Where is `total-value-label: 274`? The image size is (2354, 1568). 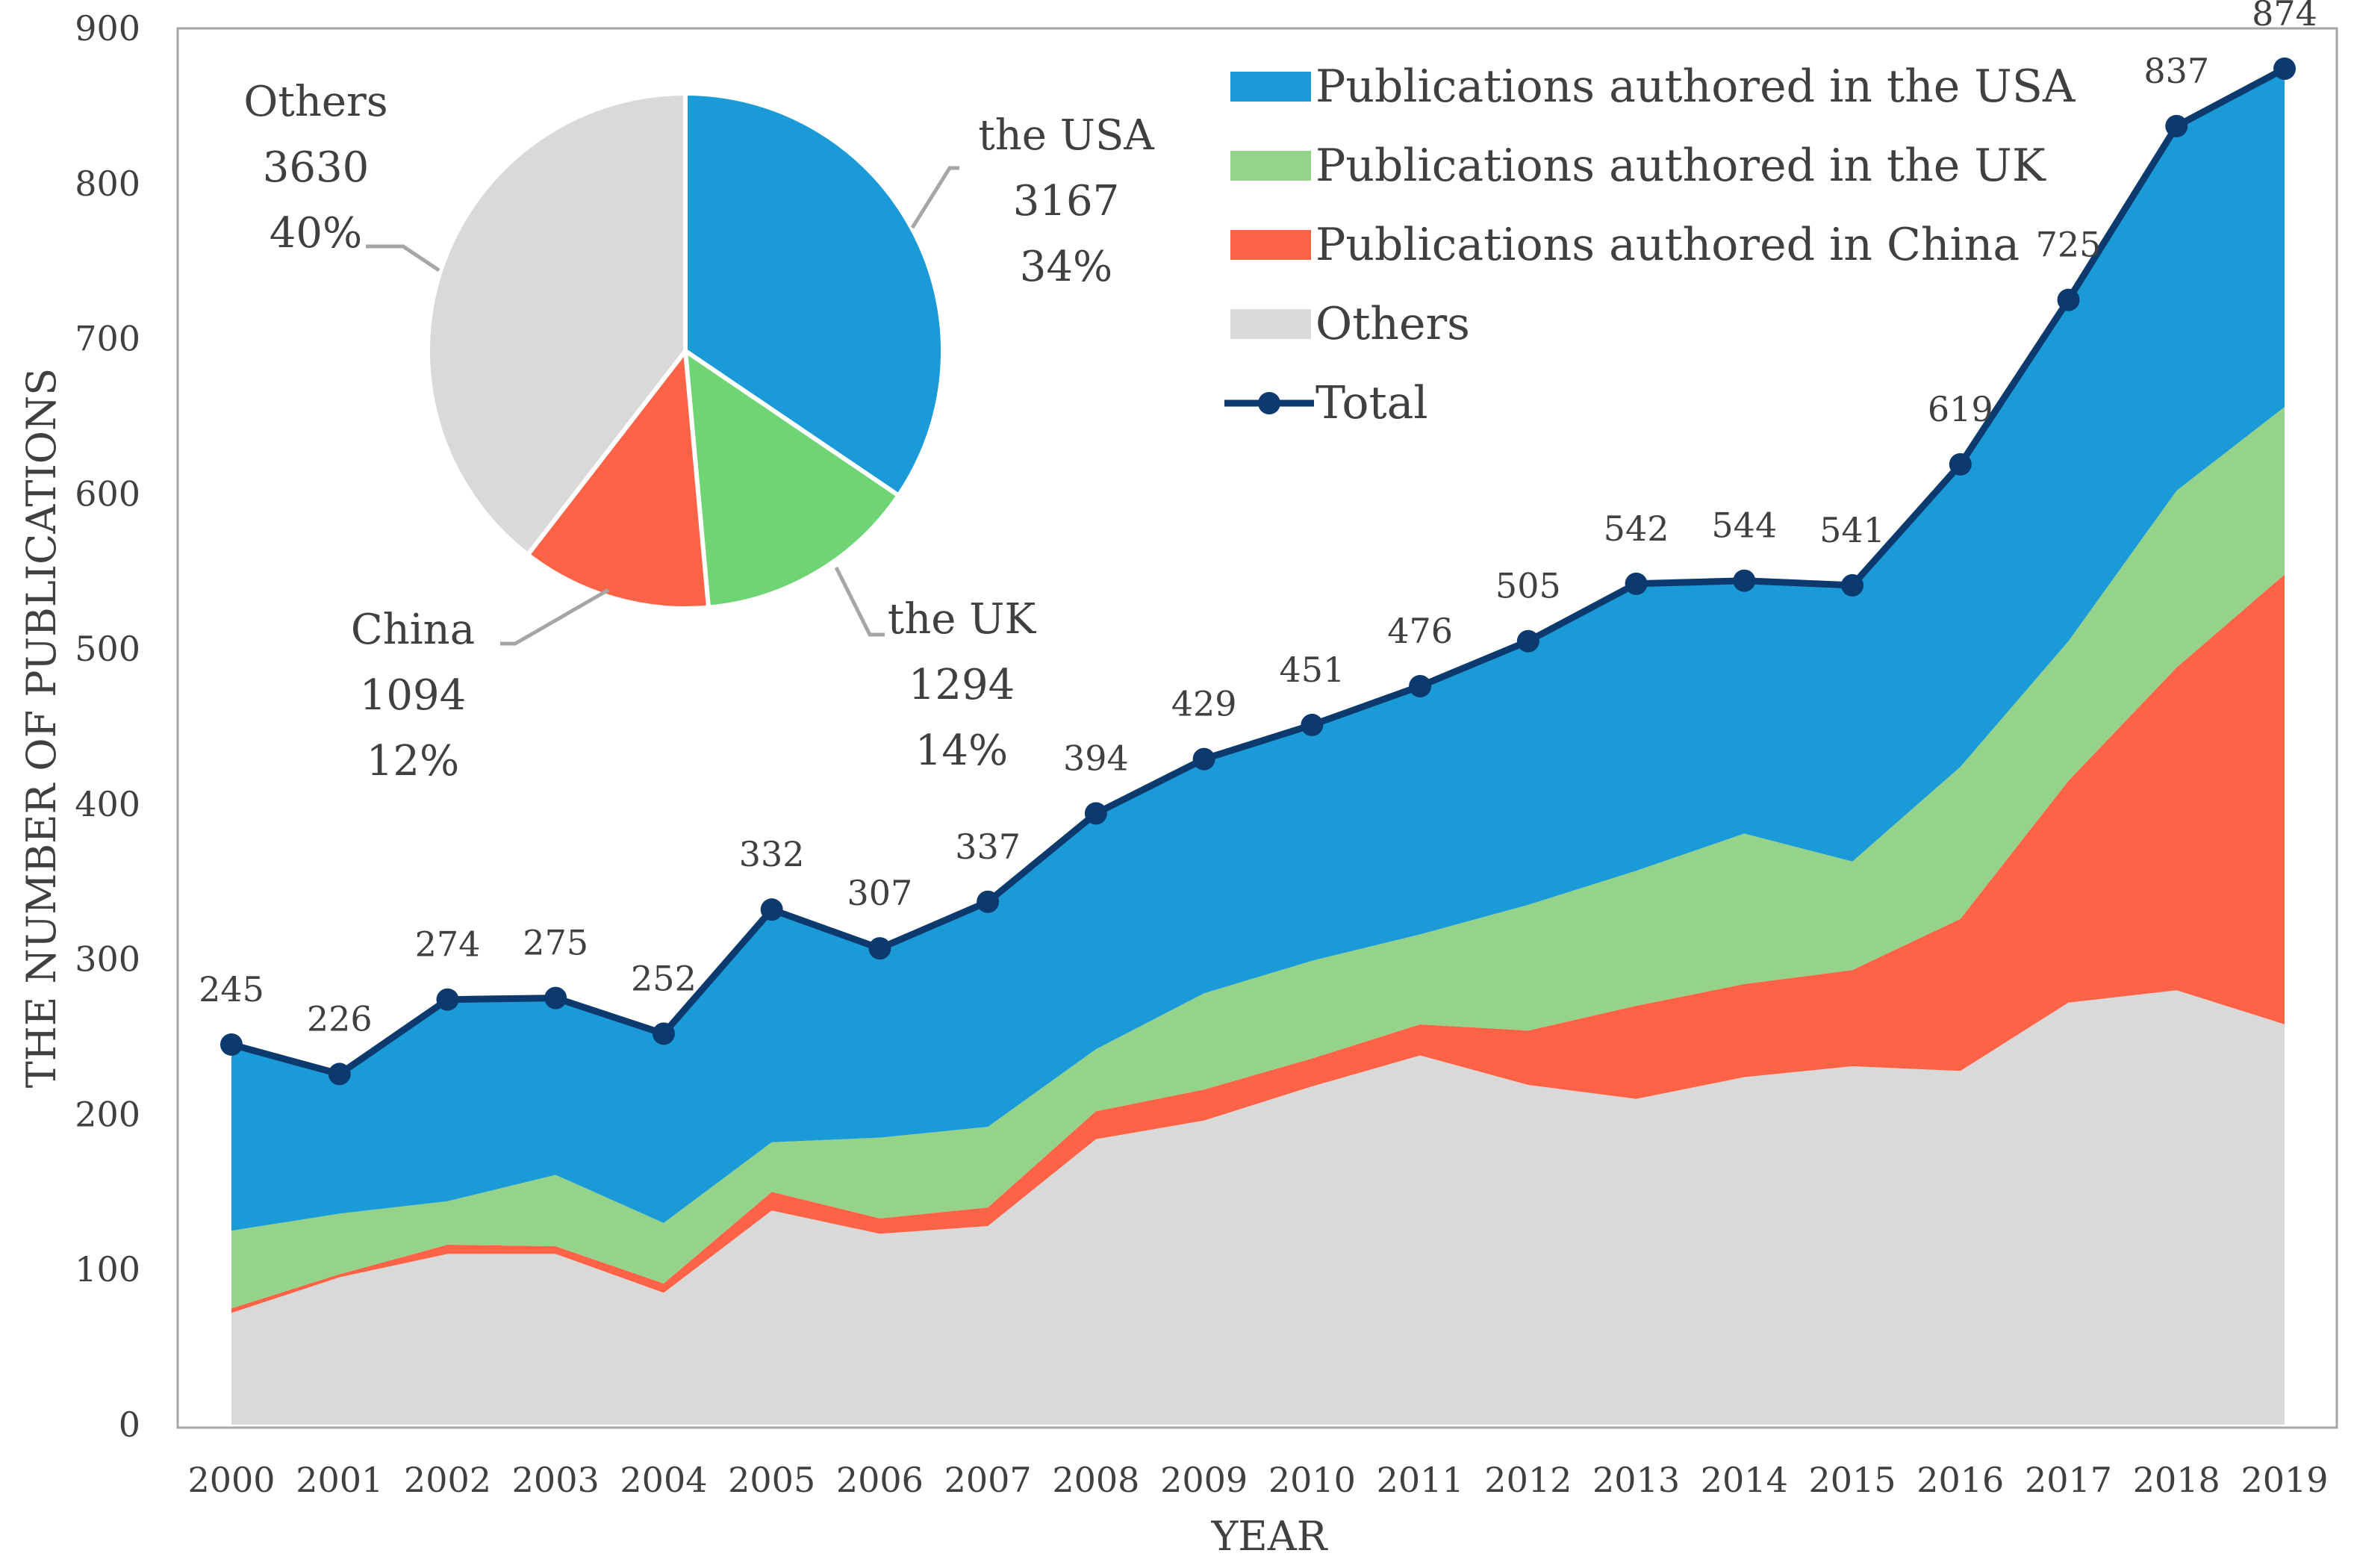
total-value-label: 274 is located at coordinates (448, 944).